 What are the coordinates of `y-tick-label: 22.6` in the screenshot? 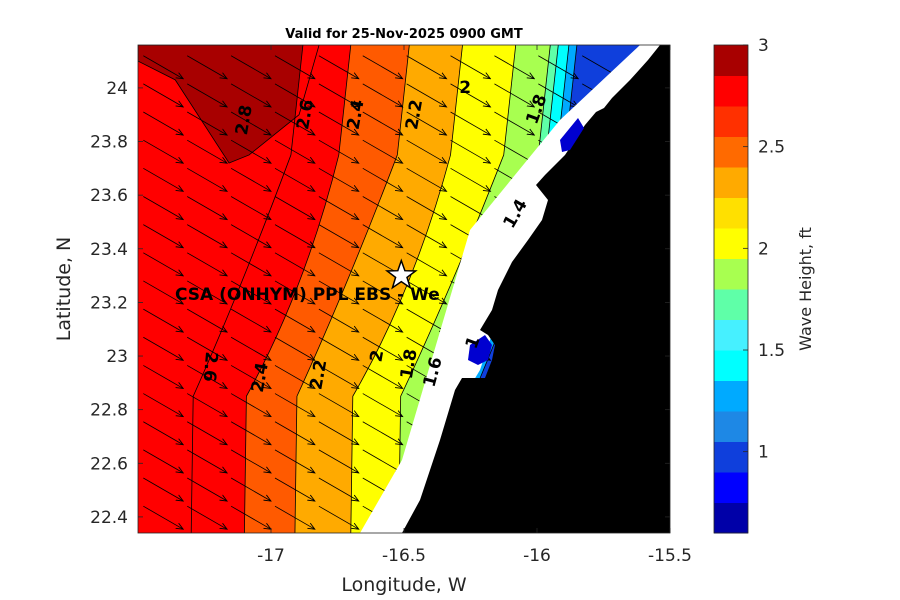 It's located at (109, 464).